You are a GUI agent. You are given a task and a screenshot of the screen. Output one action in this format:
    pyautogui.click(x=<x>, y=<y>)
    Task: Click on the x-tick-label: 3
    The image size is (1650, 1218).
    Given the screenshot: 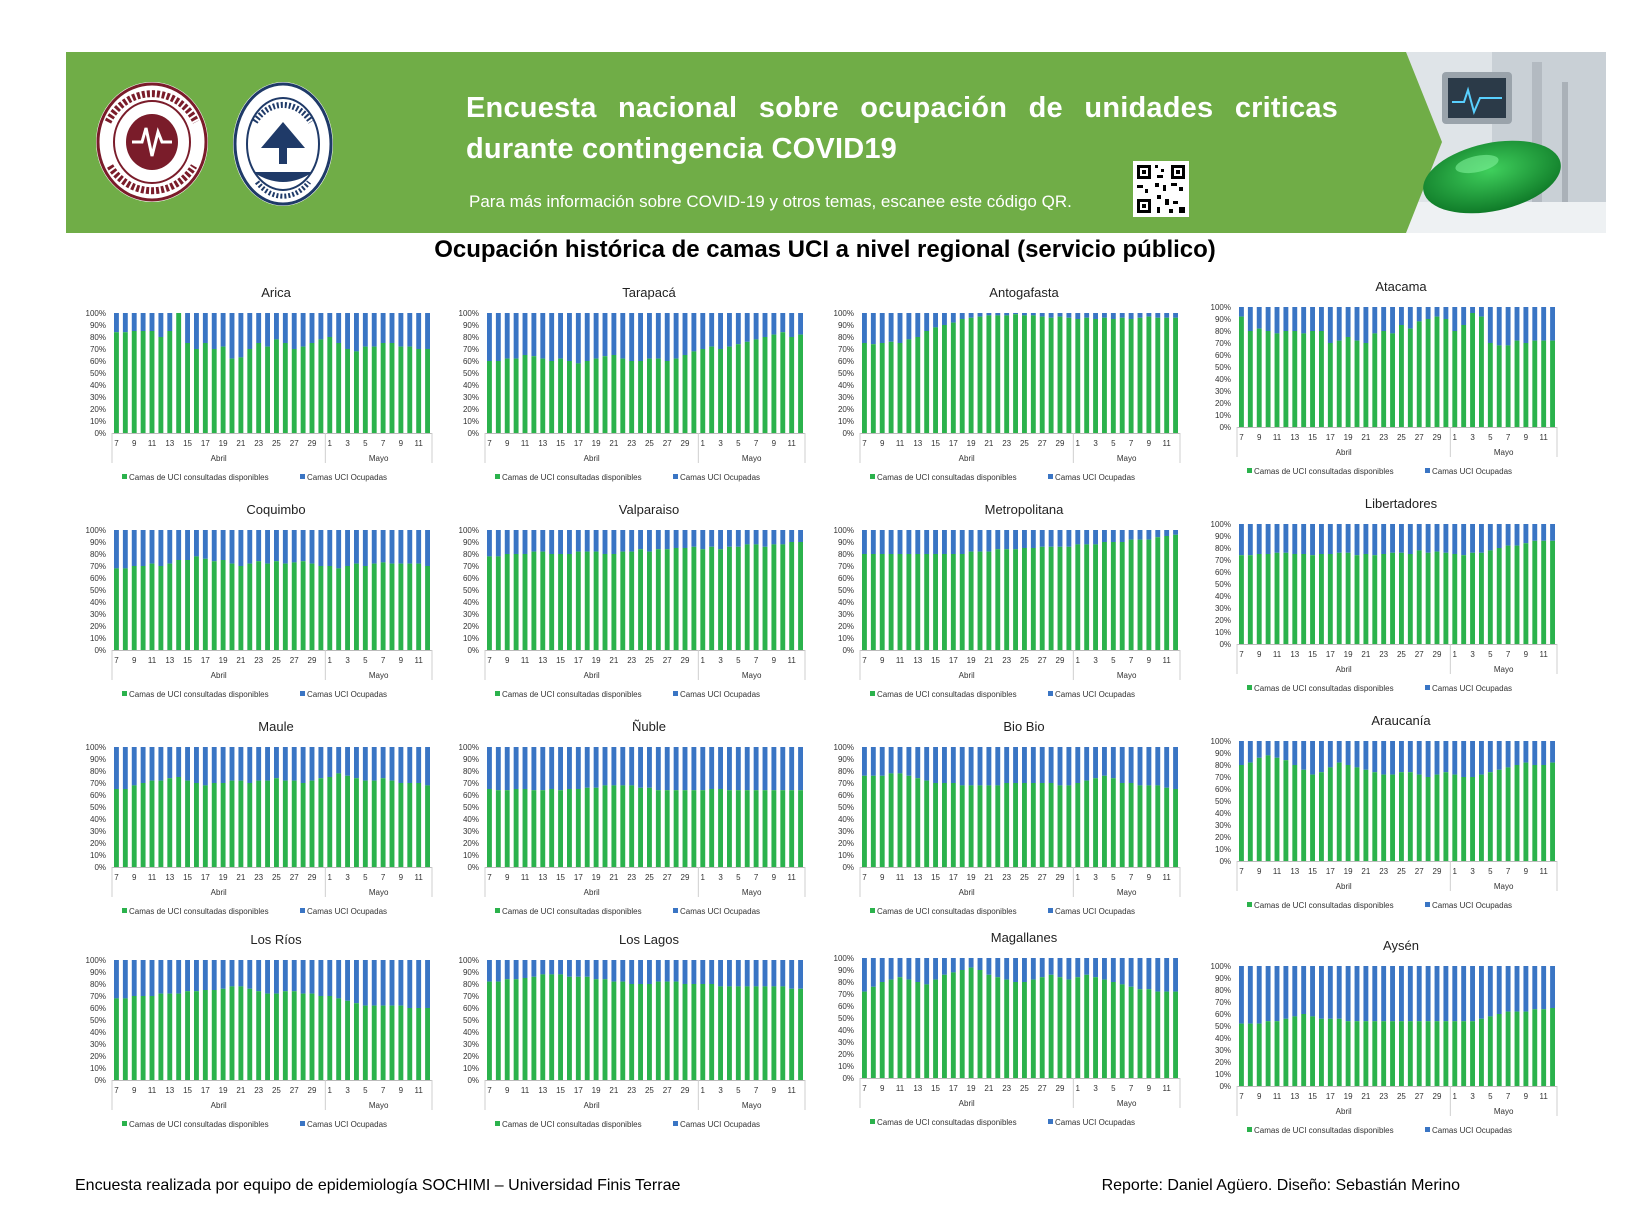 What is the action you would take?
    pyautogui.click(x=1095, y=443)
    